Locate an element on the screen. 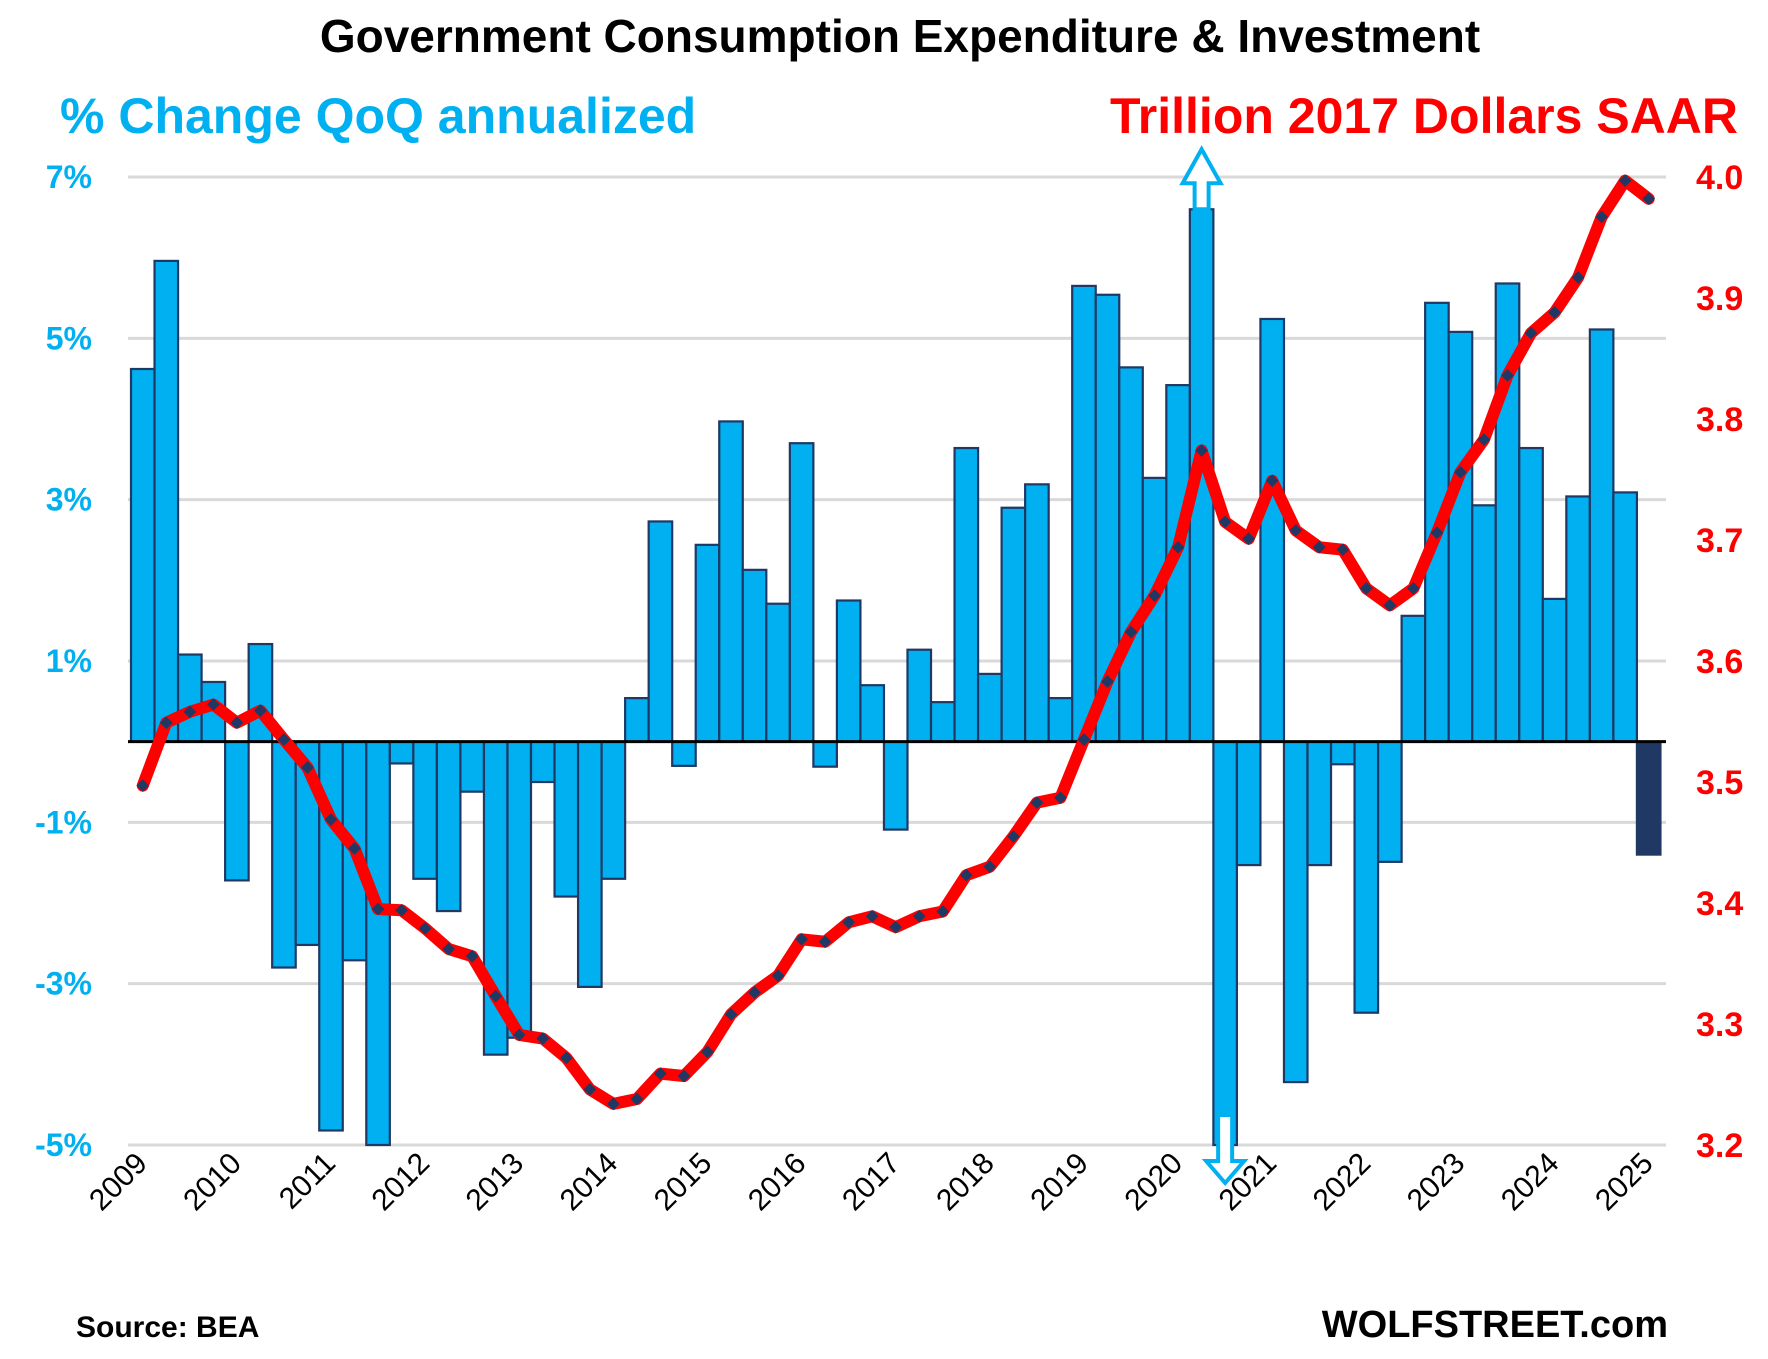  left-tick-label: -3% is located at coordinates (63, 984).